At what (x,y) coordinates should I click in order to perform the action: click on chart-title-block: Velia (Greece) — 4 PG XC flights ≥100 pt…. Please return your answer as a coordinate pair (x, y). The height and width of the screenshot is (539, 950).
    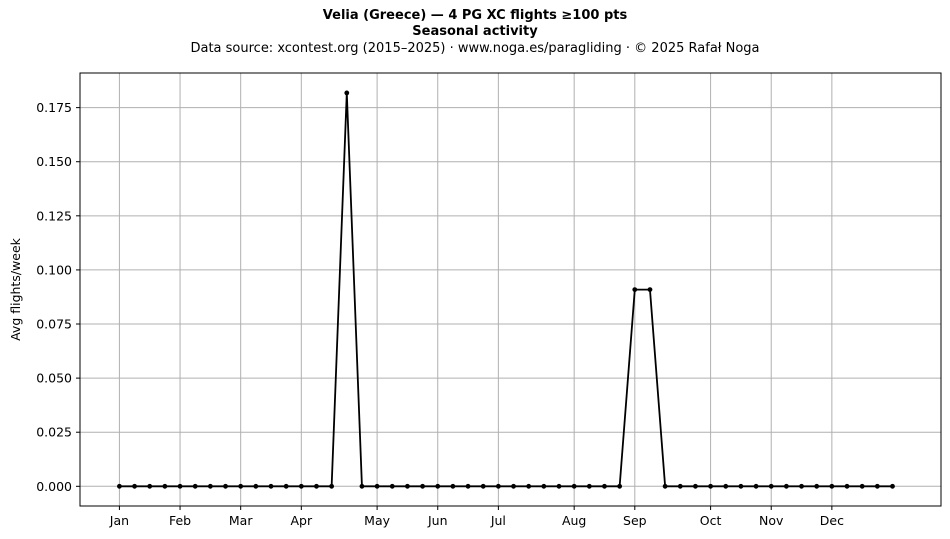
    Looking at the image, I should click on (475, 33).